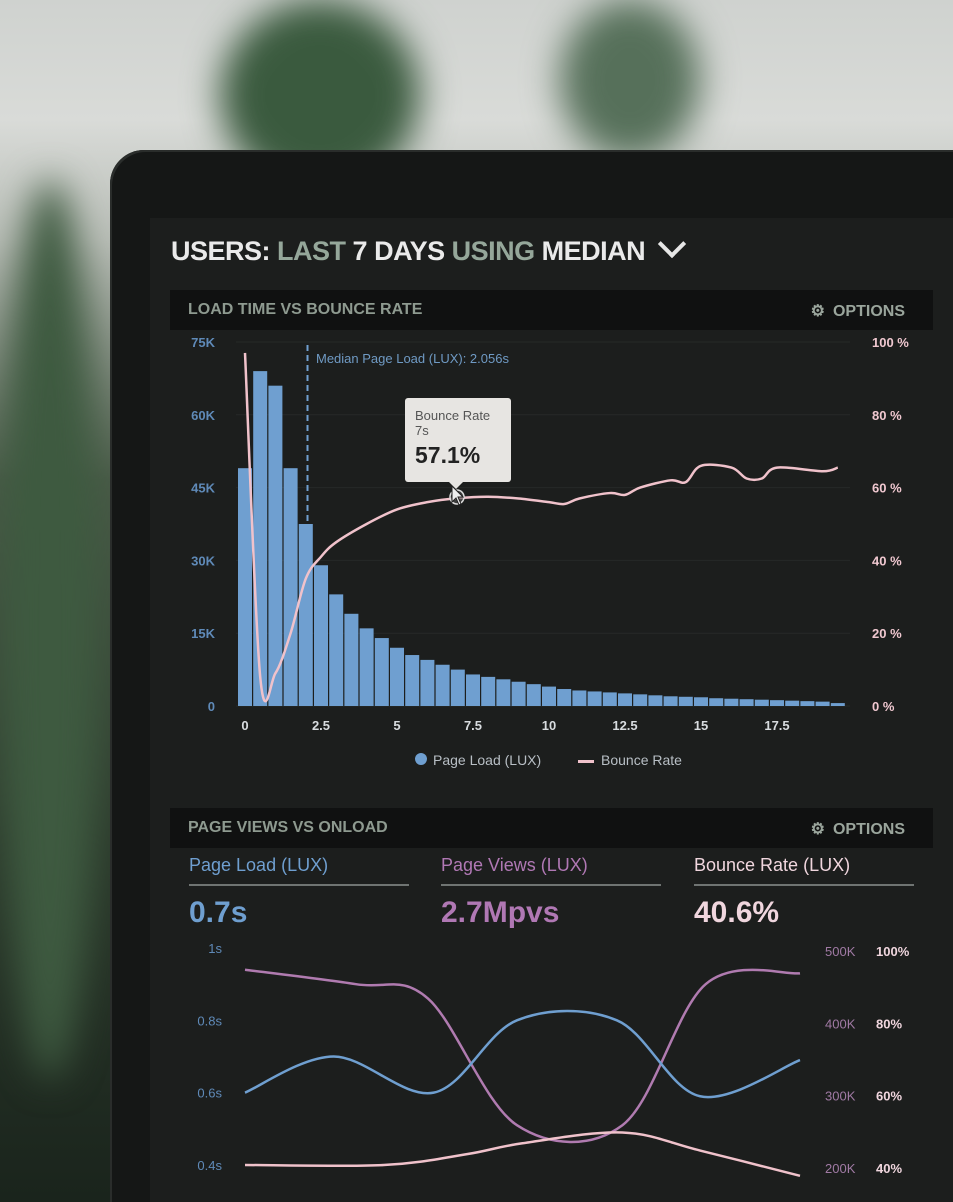 This screenshot has height=1202, width=953. What do you see at coordinates (804, 892) in the screenshot?
I see `stat-bounce-rate: Bounce Rate (LUX) 40.6%` at bounding box center [804, 892].